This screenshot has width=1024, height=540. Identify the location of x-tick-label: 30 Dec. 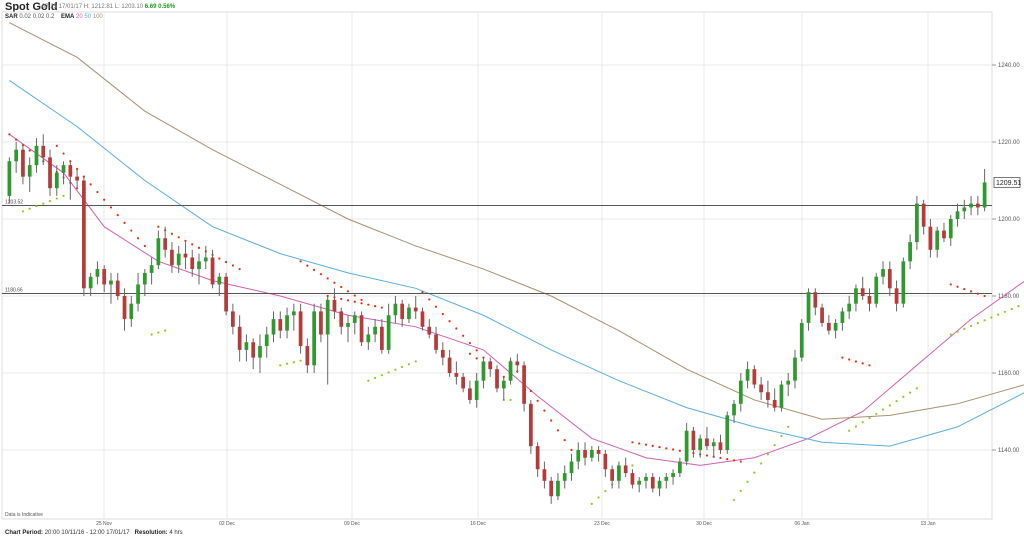
(704, 524).